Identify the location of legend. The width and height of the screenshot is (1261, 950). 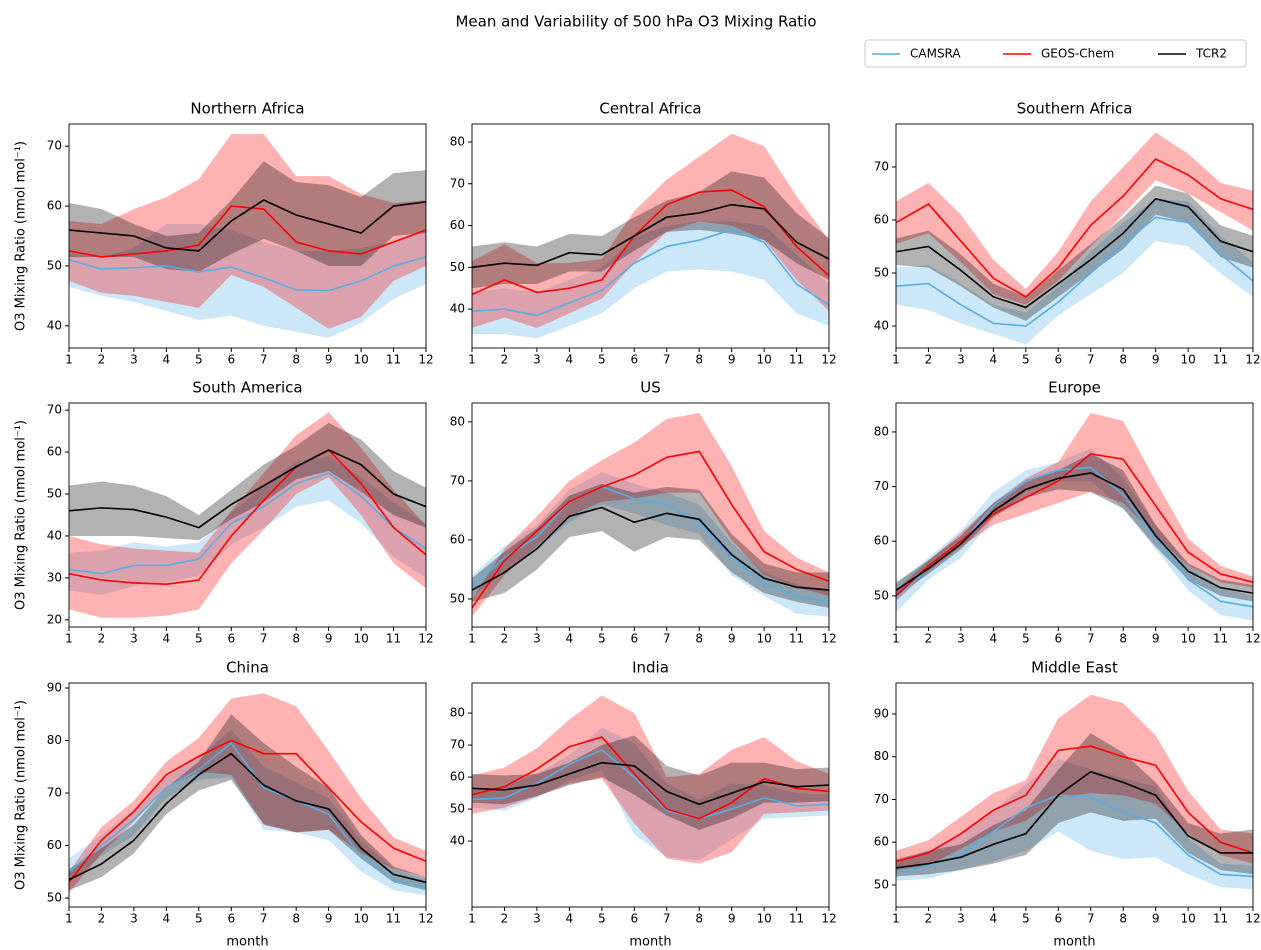
(1055, 53).